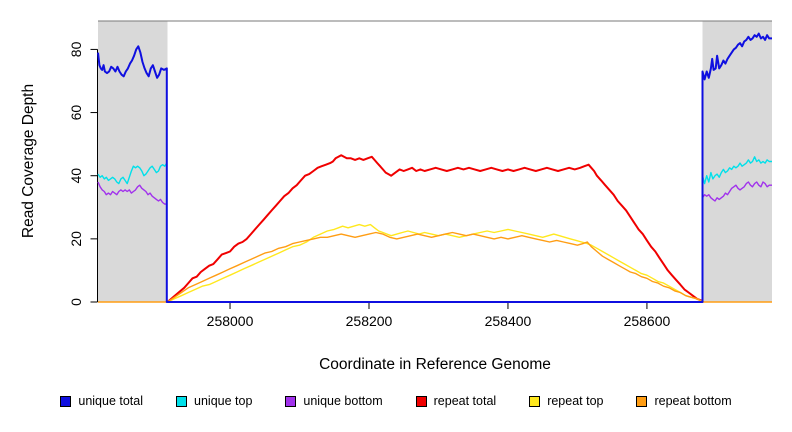  I want to click on y-tick-label: 80, so click(76, 49).